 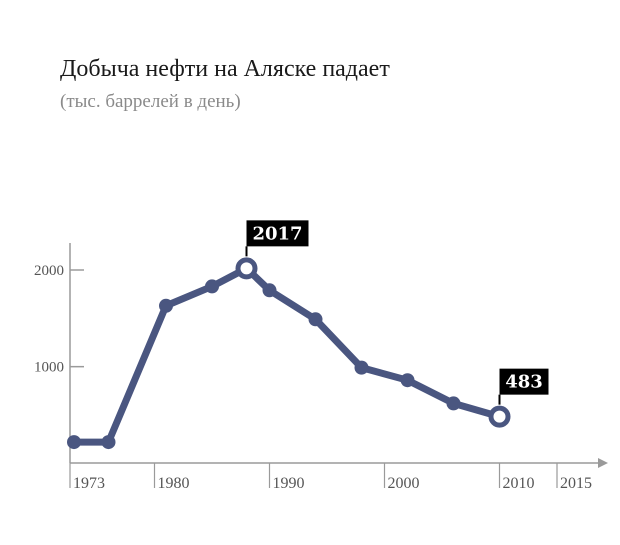 I want to click on chart-subtitle: (тыс. баррелей в день), so click(x=150, y=101).